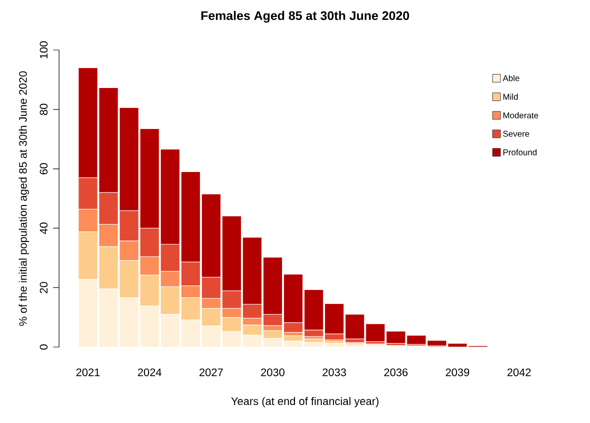 The image size is (590, 423). Describe the element at coordinates (396, 372) in the screenshot. I see `x-tick-label: 2036` at that location.